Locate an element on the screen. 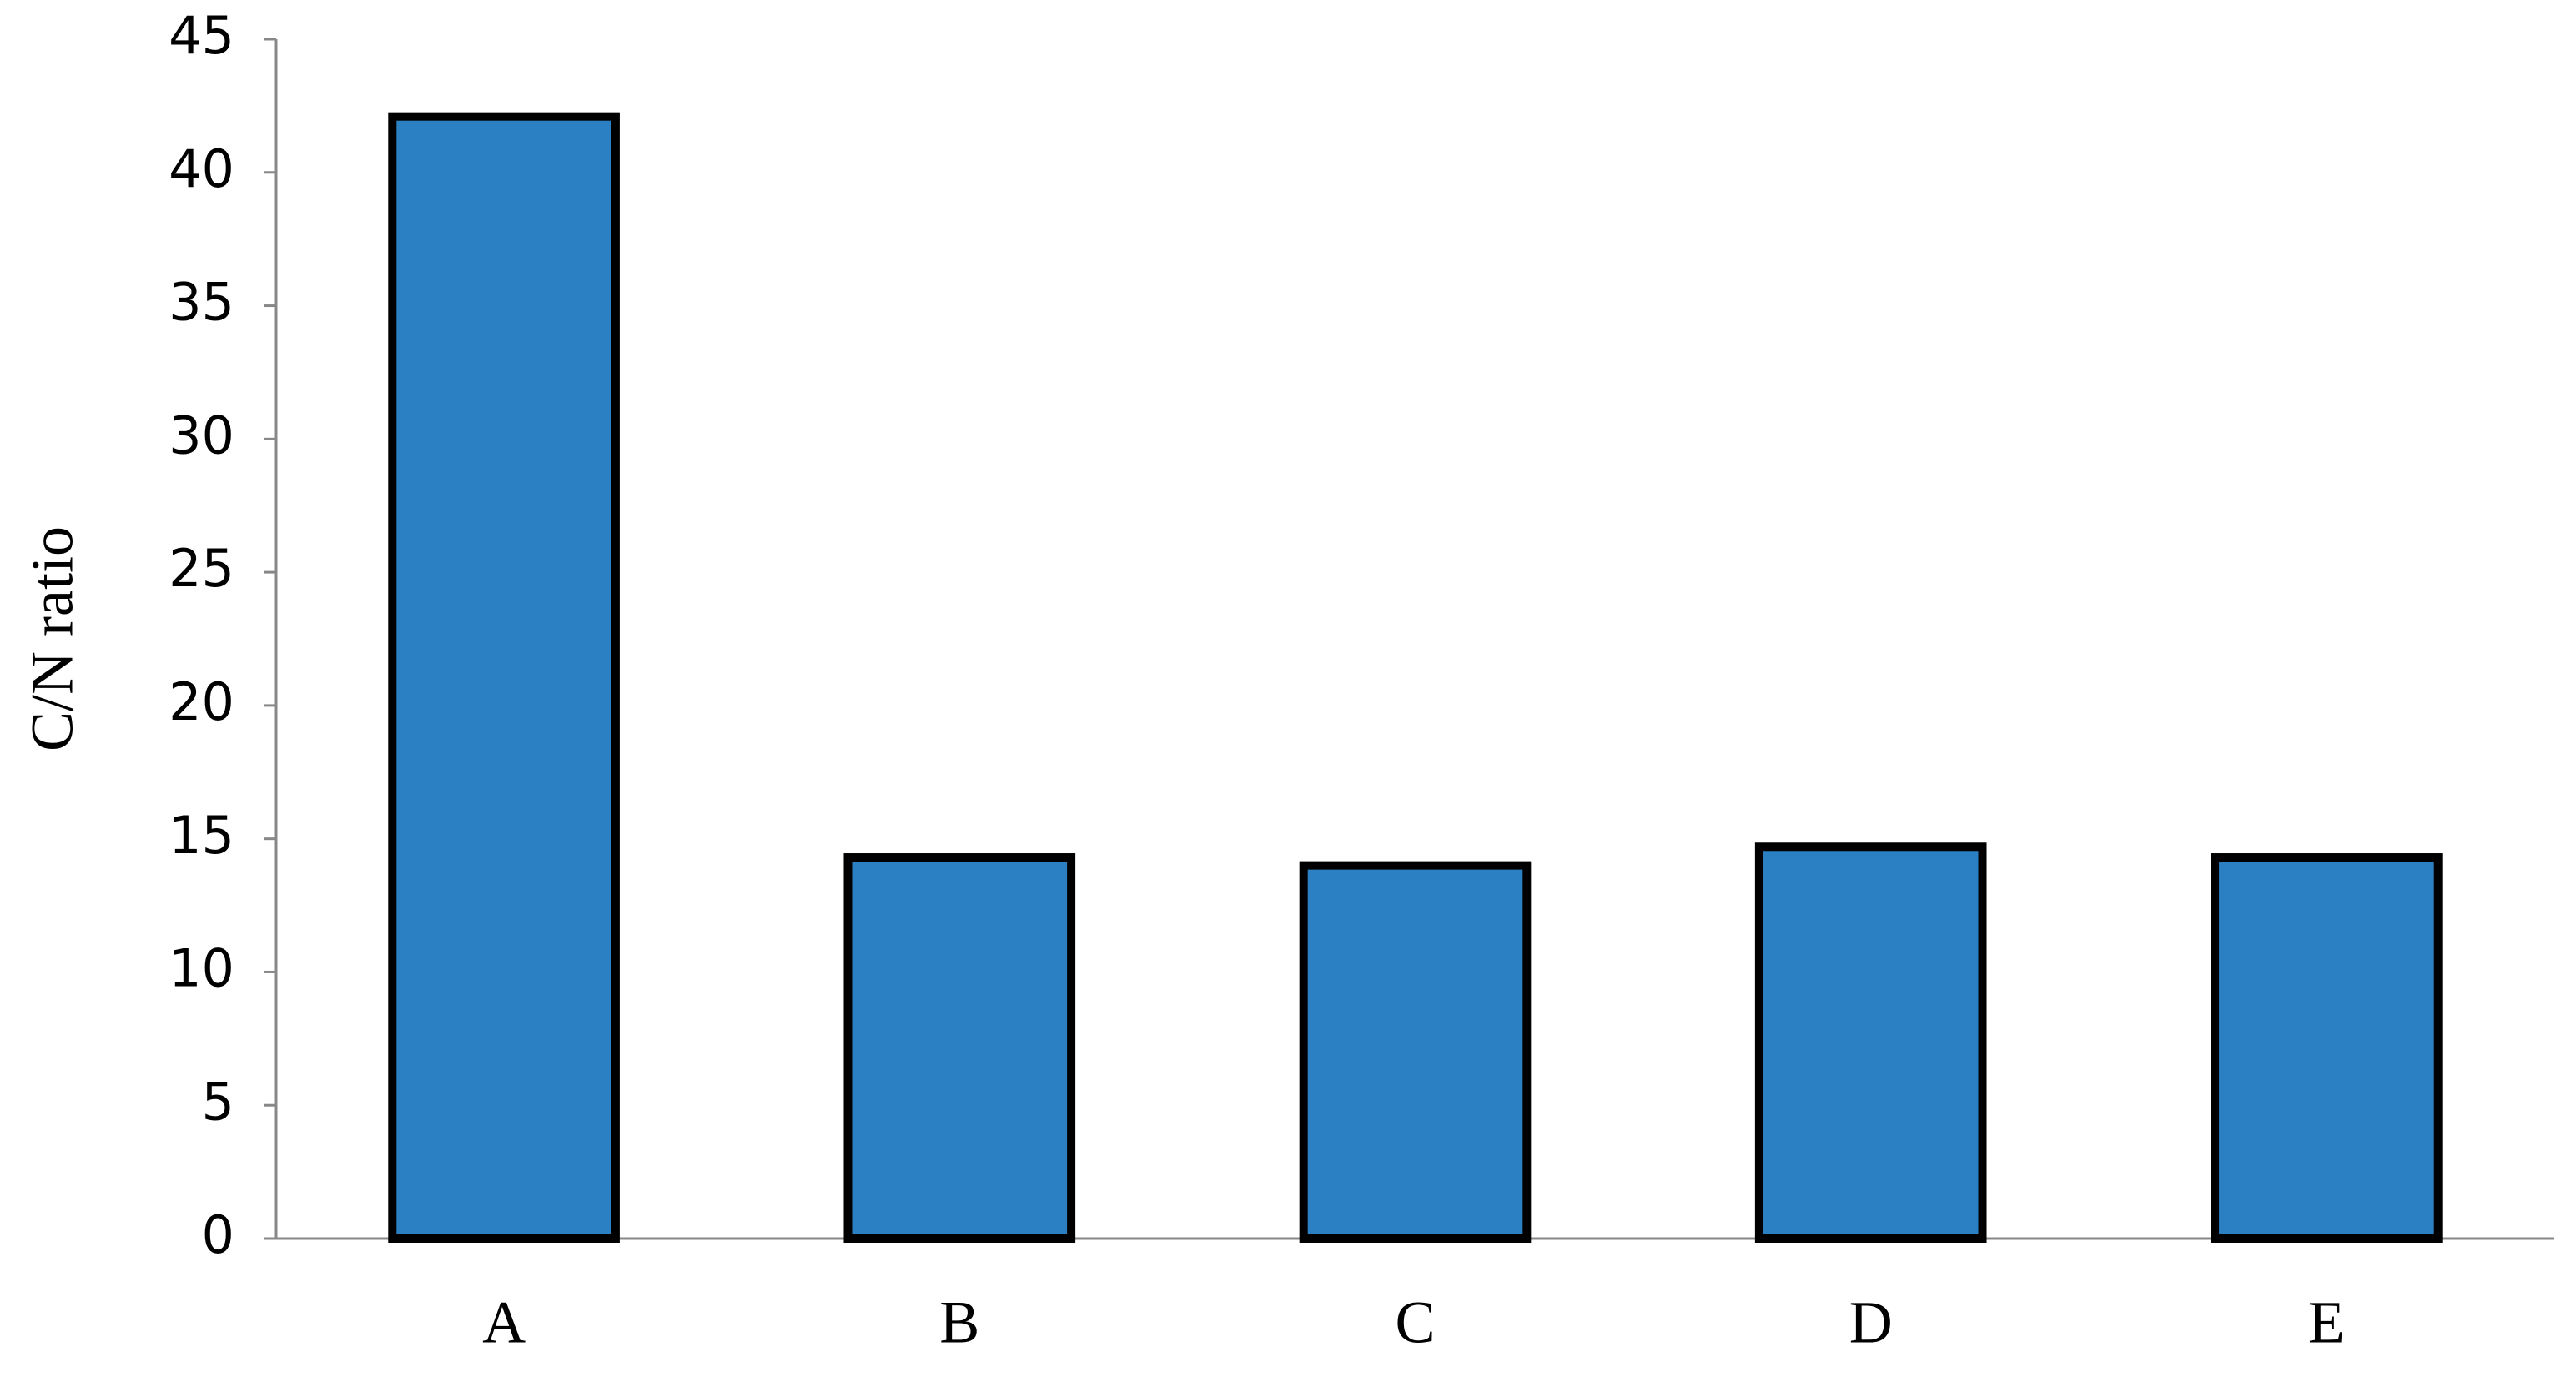 The width and height of the screenshot is (2576, 1377). x-tick-label: C is located at coordinates (1415, 1322).